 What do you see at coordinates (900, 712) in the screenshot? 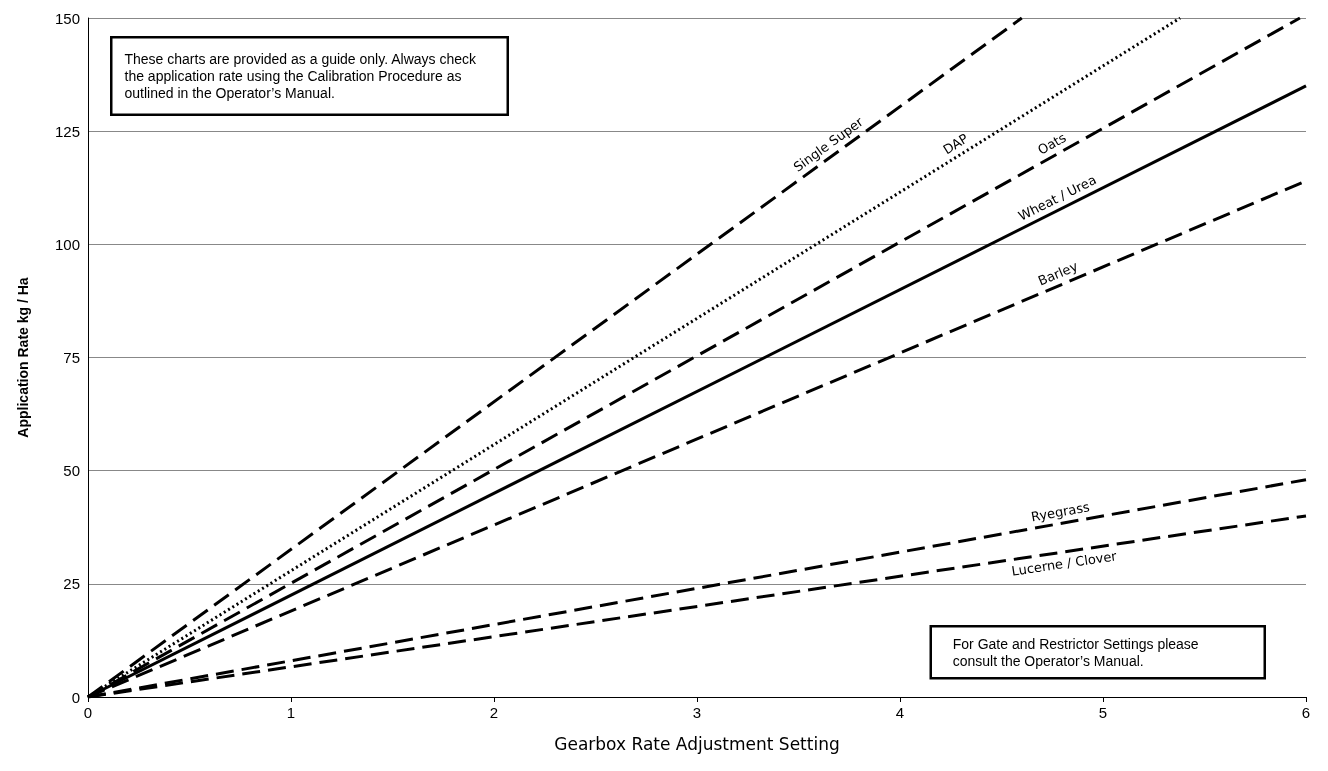
I see `x-tick-label: 4` at bounding box center [900, 712].